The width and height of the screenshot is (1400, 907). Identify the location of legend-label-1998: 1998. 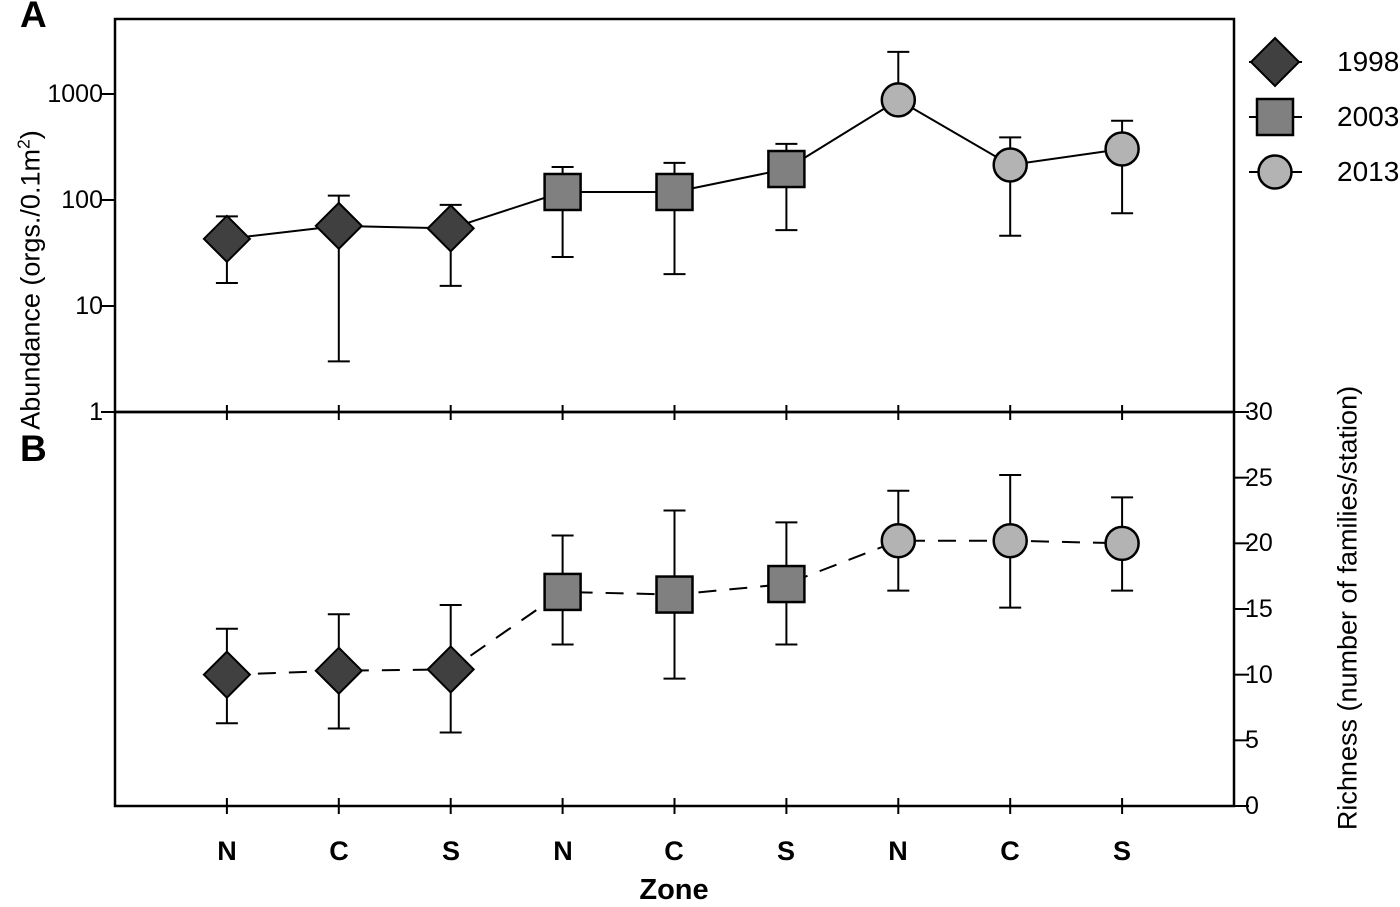
(1368, 61).